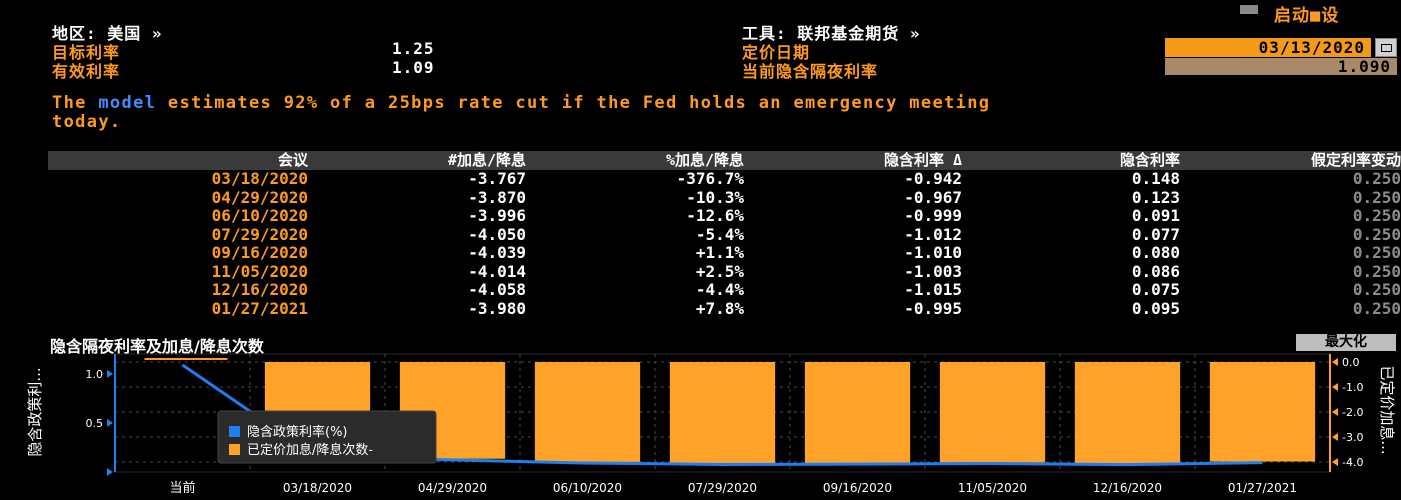 This screenshot has width=1401, height=500. What do you see at coordinates (1155, 252) in the screenshot?
I see `table-cell-rate: 0.080` at bounding box center [1155, 252].